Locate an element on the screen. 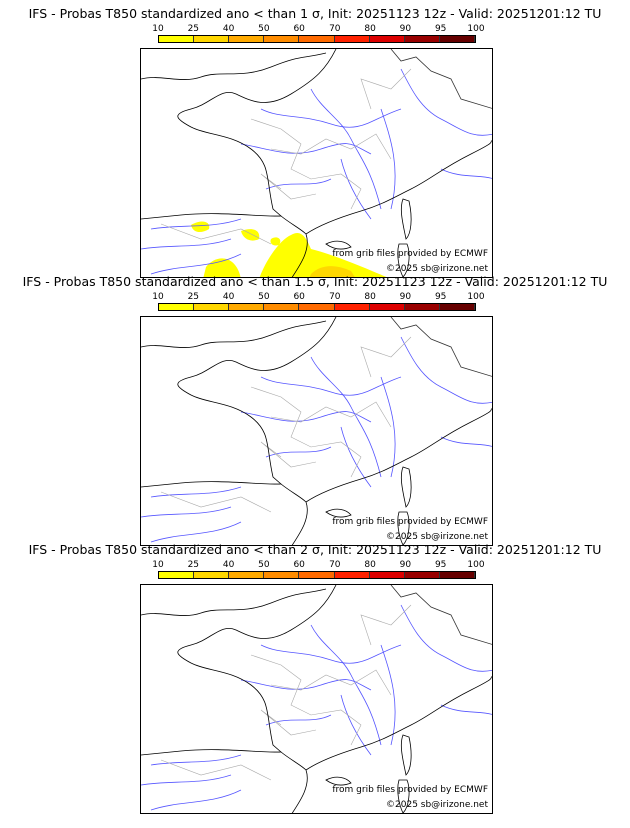  rivers is located at coordinates (316, 171).